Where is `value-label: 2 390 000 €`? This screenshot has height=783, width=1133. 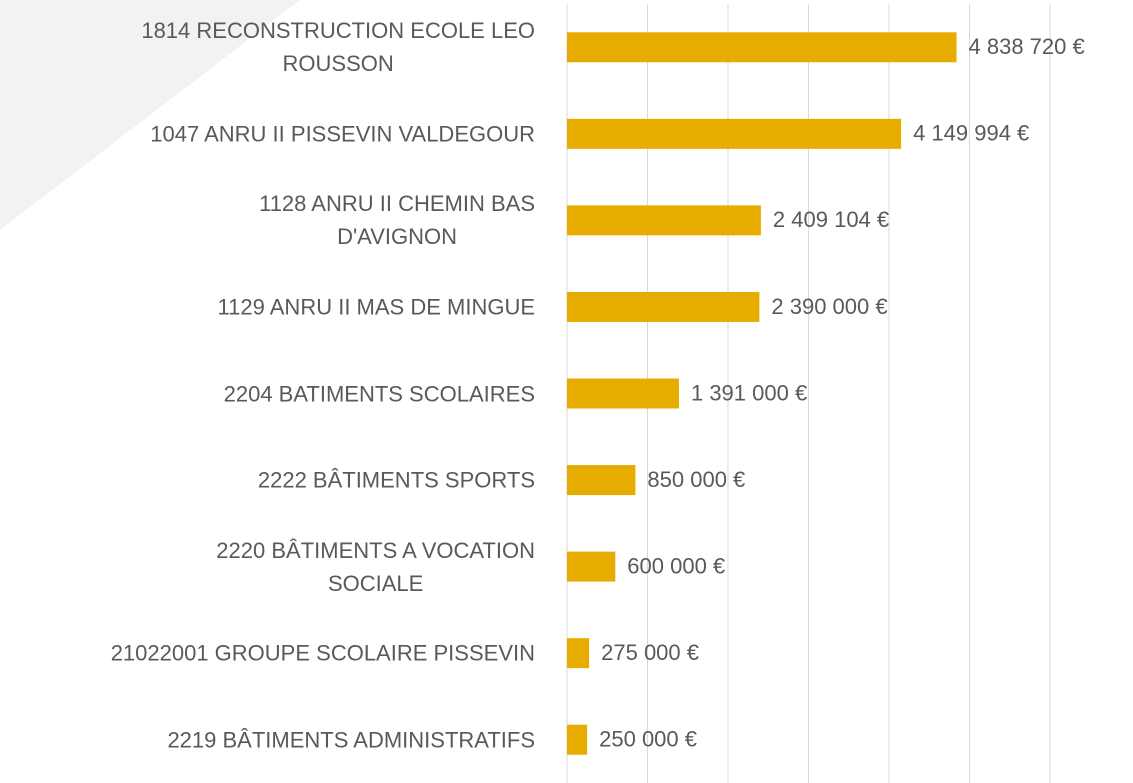
value-label: 2 390 000 € is located at coordinates (829, 306).